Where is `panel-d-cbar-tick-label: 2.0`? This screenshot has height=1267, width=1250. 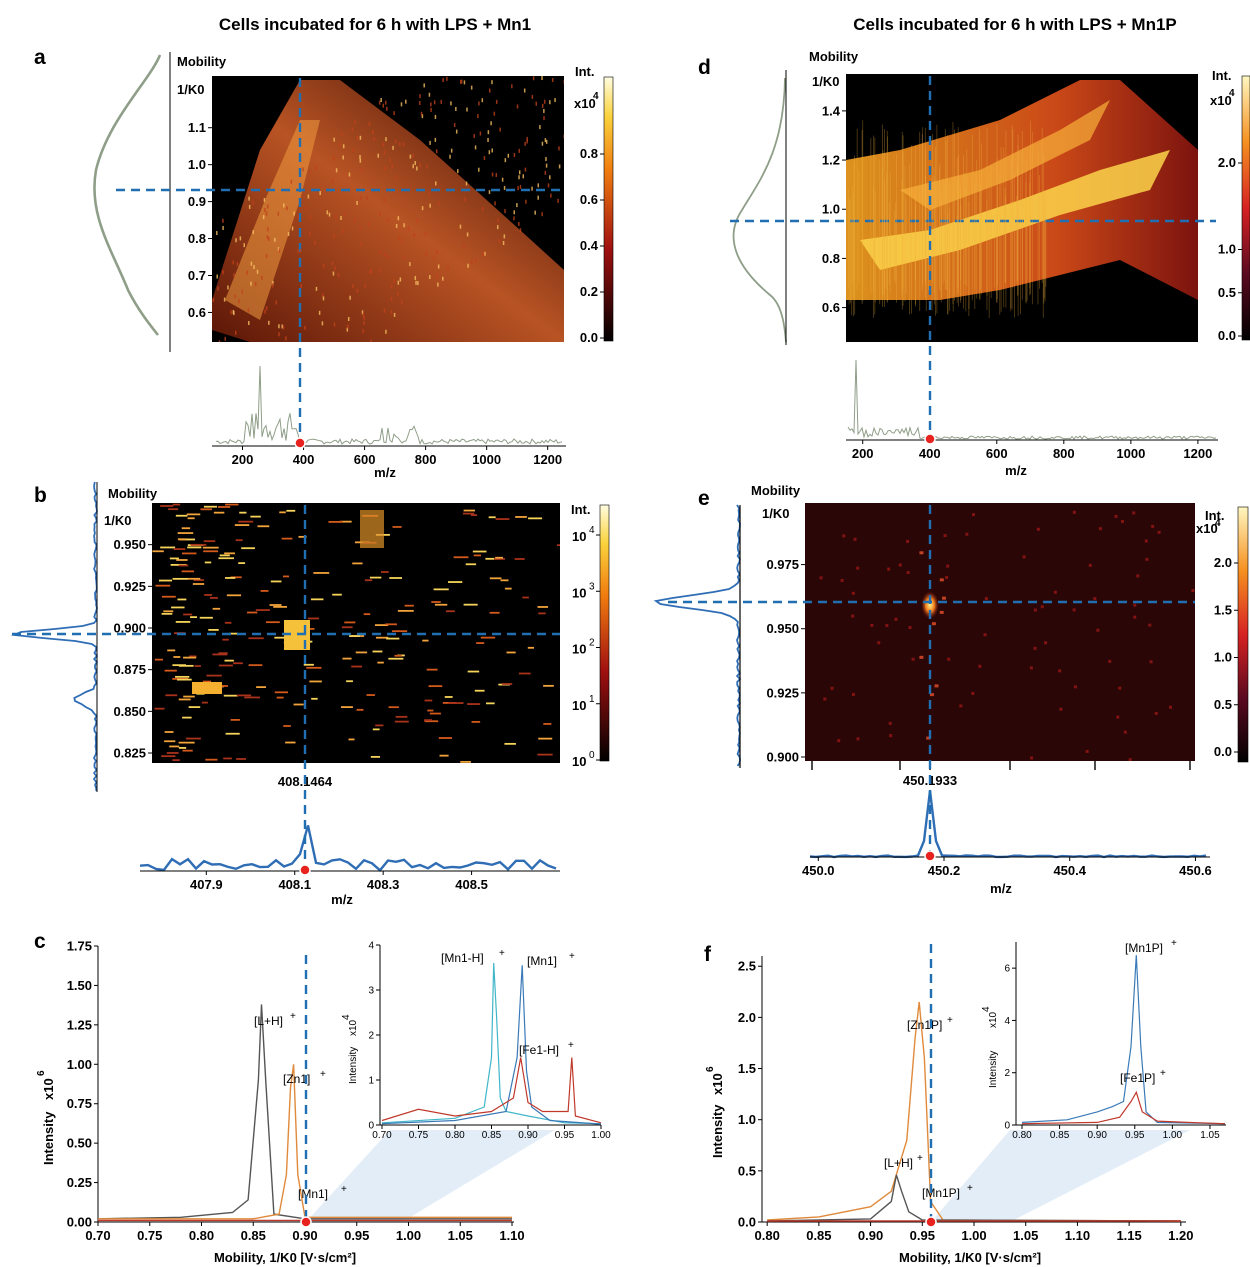
panel-d-cbar-tick-label: 2.0 is located at coordinates (1227, 162).